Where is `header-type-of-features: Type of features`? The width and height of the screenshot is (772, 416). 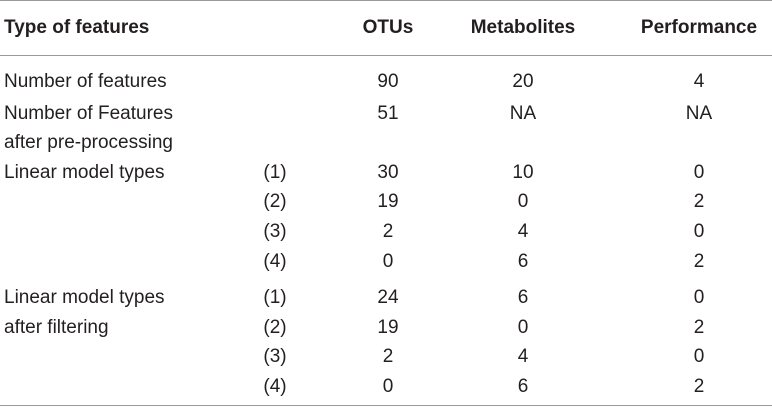 header-type-of-features: Type of features is located at coordinates (77, 27).